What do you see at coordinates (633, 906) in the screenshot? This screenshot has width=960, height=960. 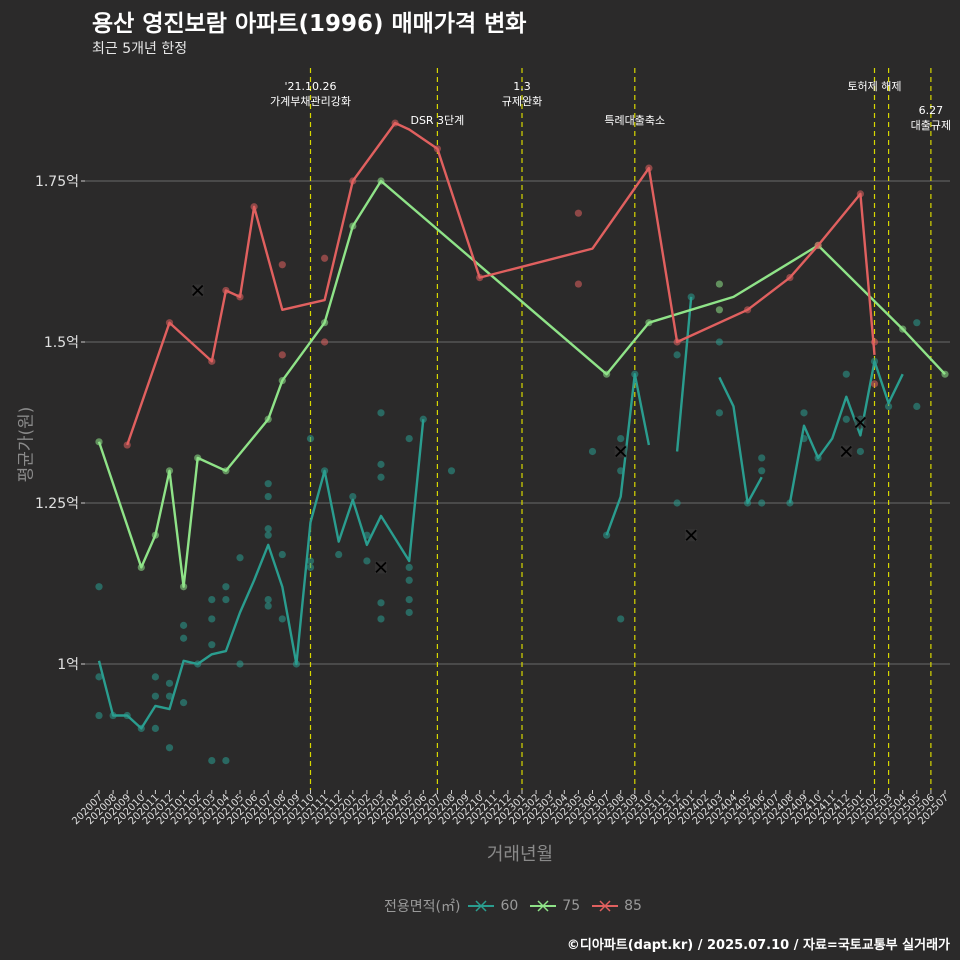 I see `legend-label-85: 85` at bounding box center [633, 906].